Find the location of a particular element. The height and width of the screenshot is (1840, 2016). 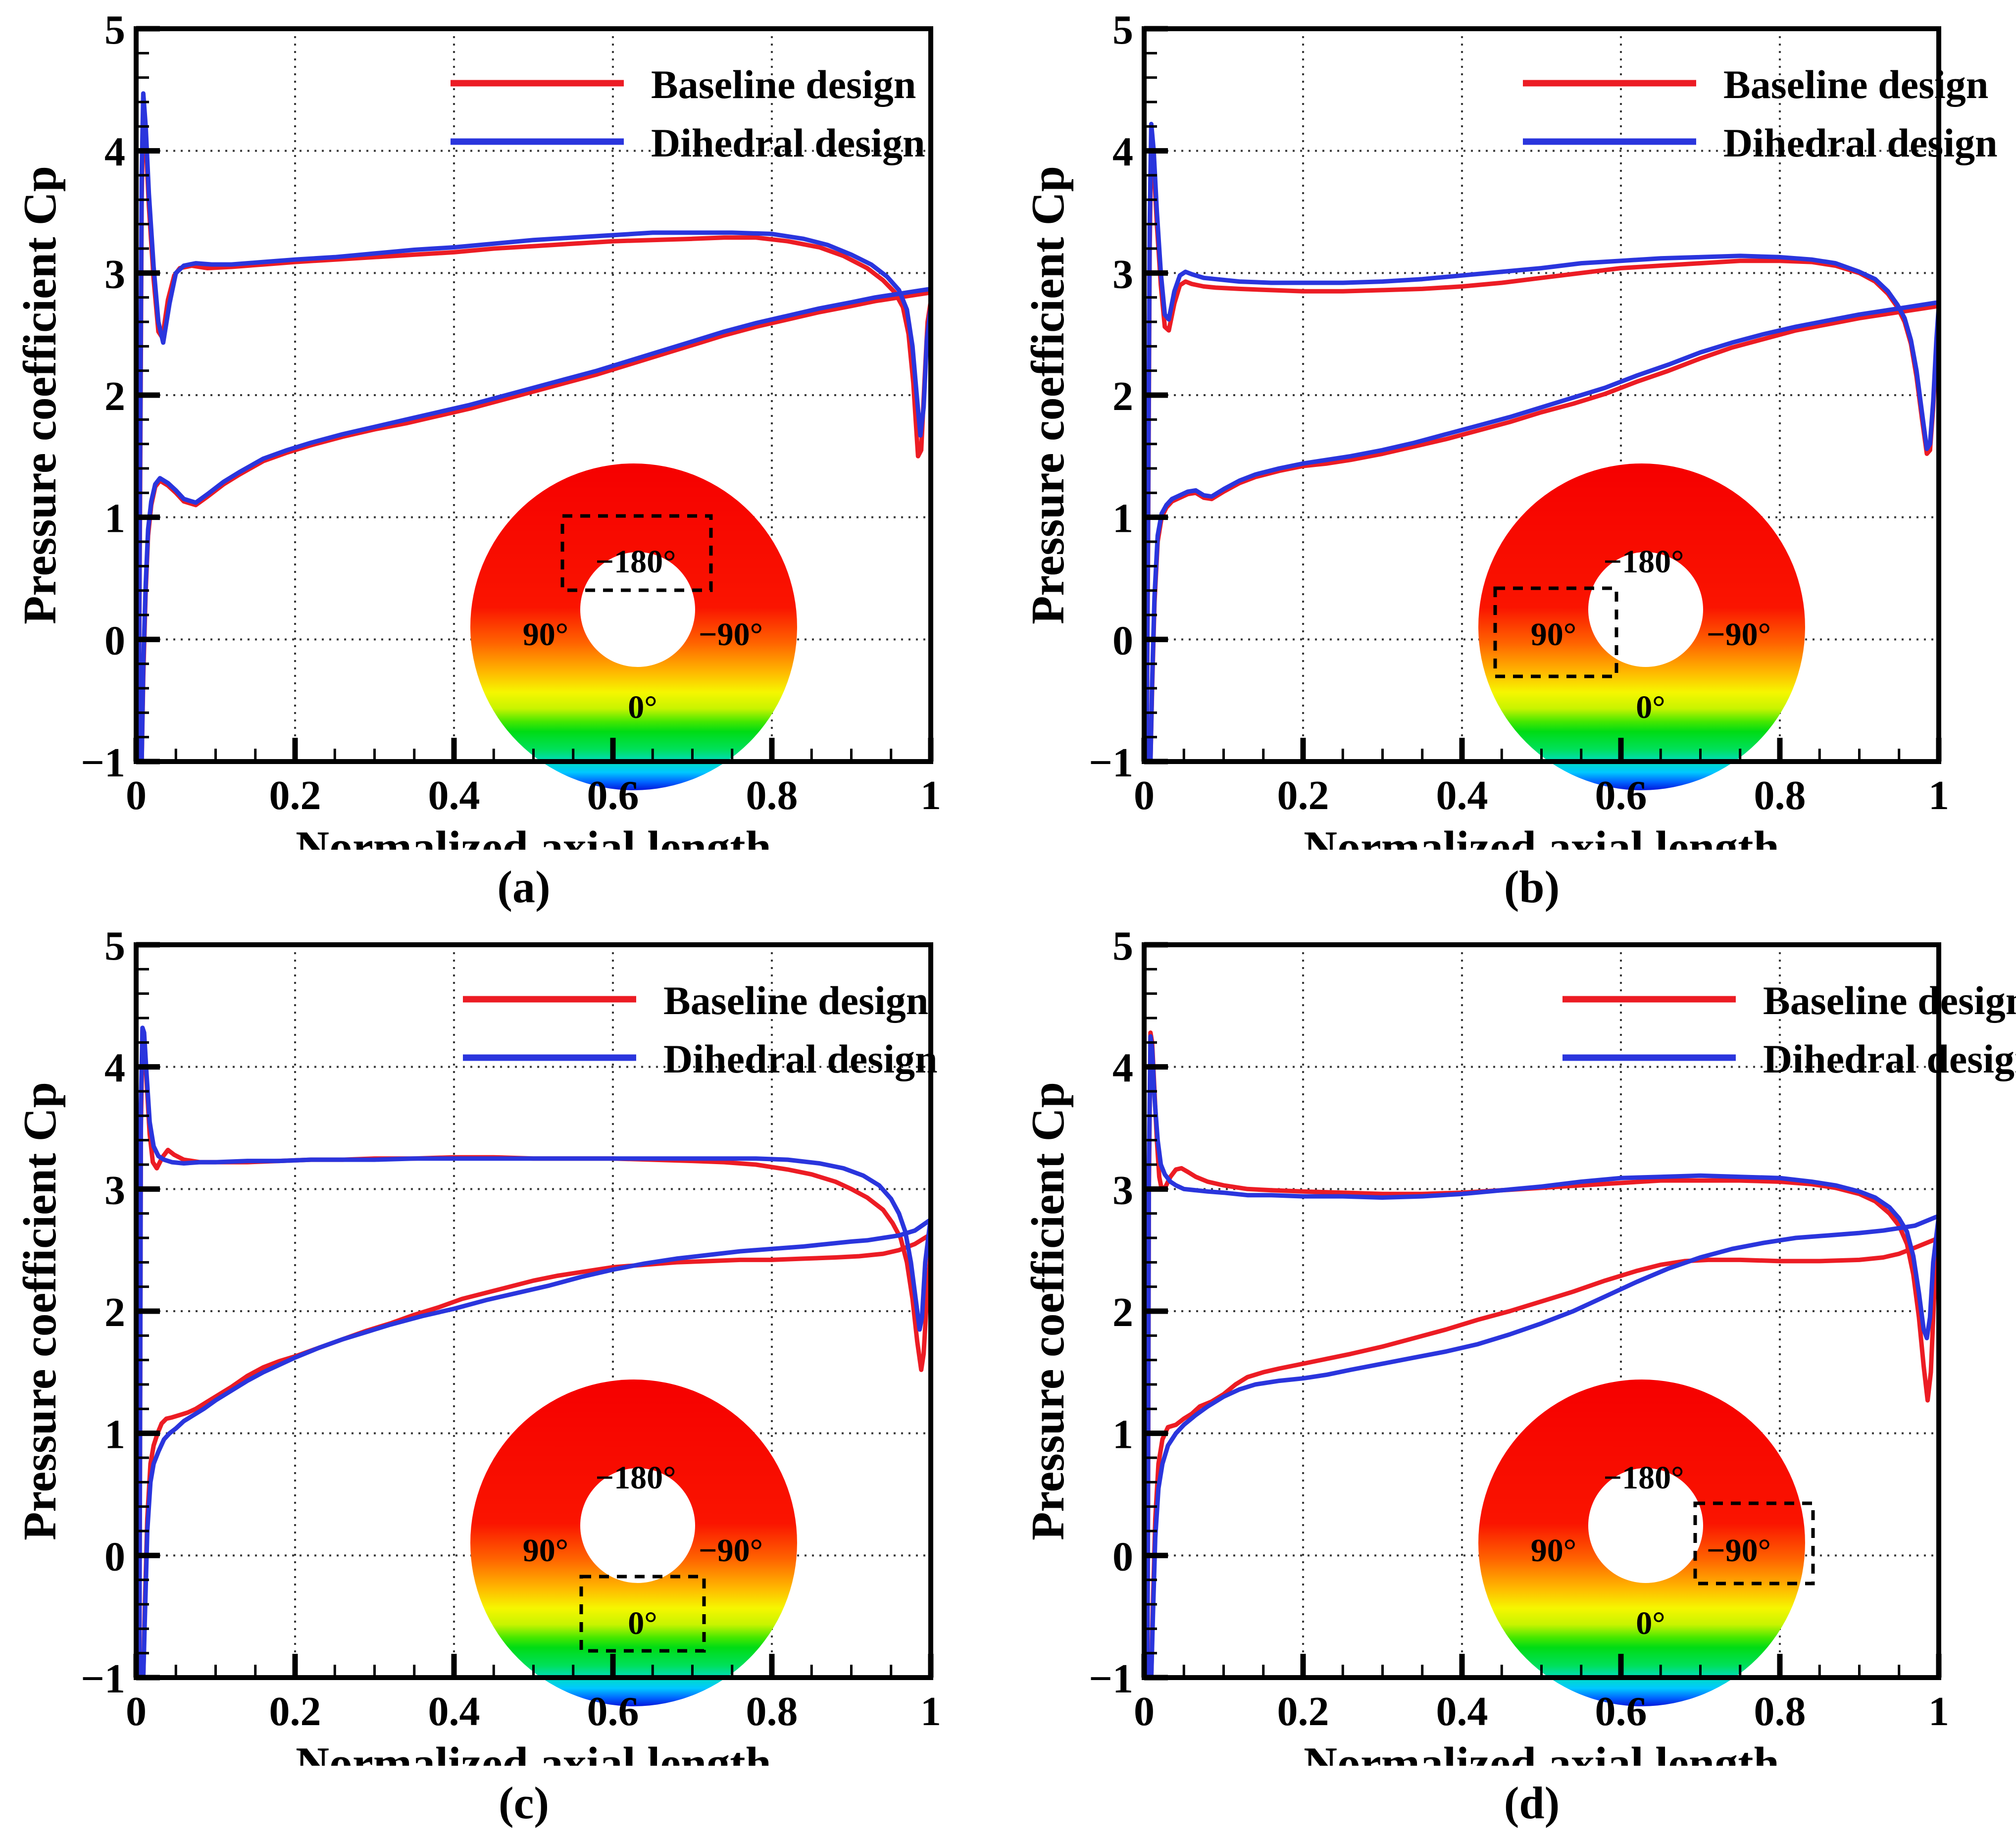

panel-c-caption: (c) is located at coordinates (524, 1803).